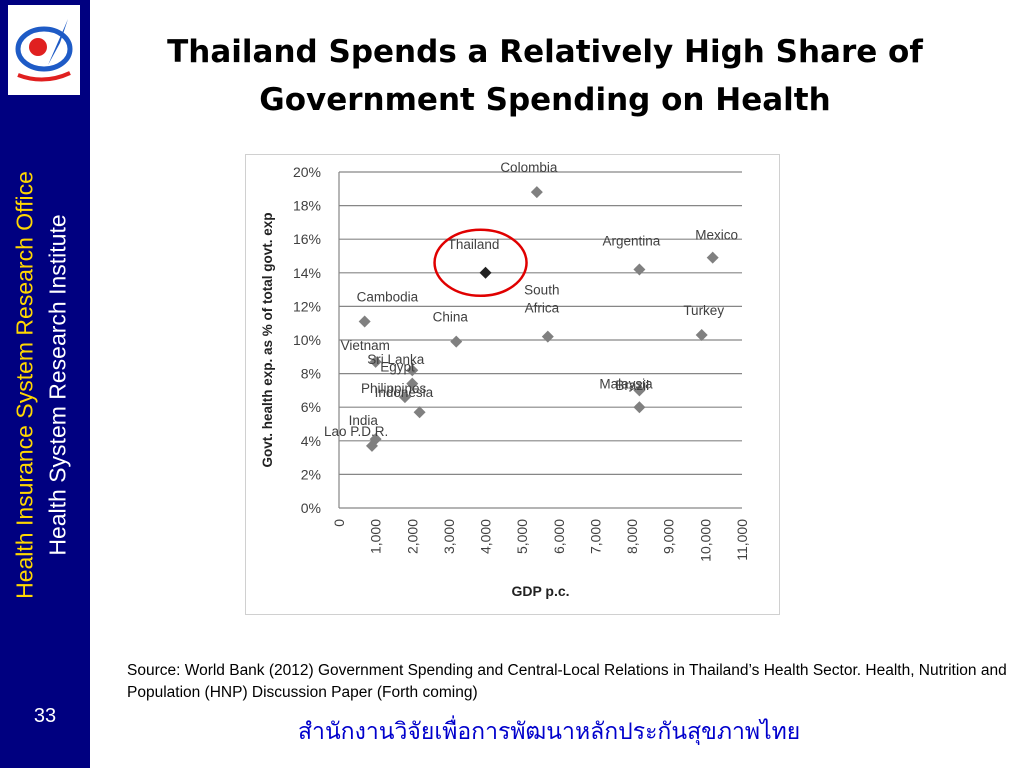 The image size is (1024, 768). I want to click on sidebar-institute-name: Health System Research Institute, so click(57, 385).